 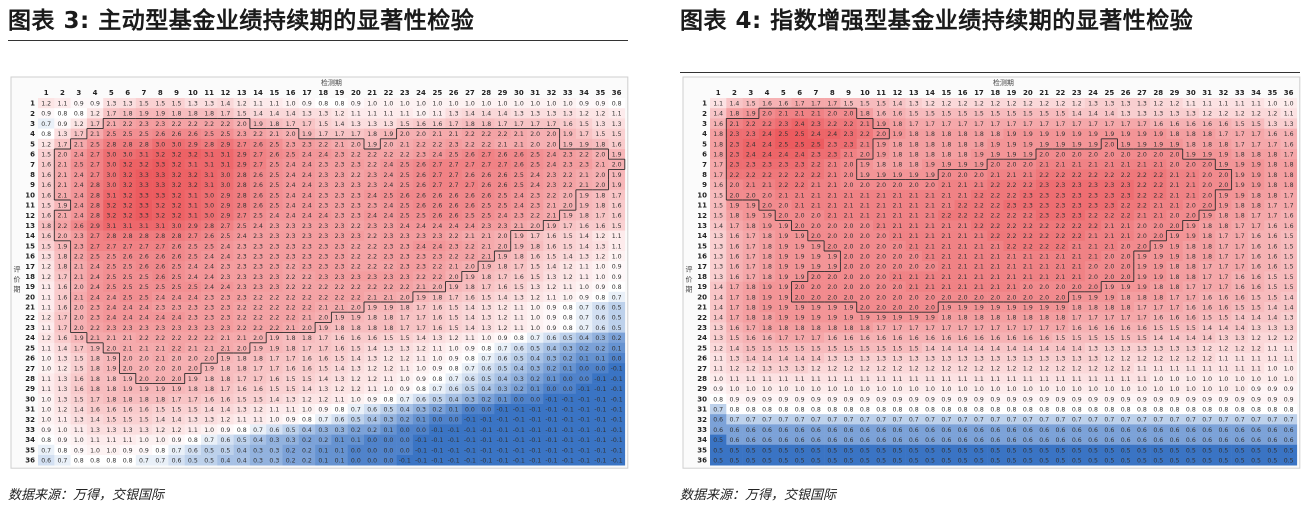 I want to click on cell-value-label: 1.4, so click(x=1158, y=338).